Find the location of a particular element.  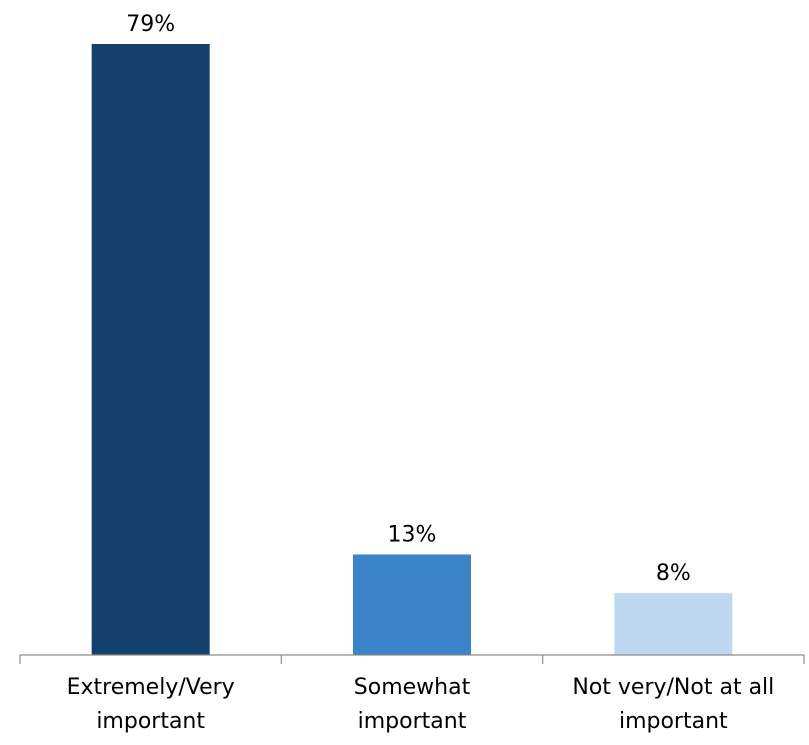

value-label: 79% is located at coordinates (150, 24).